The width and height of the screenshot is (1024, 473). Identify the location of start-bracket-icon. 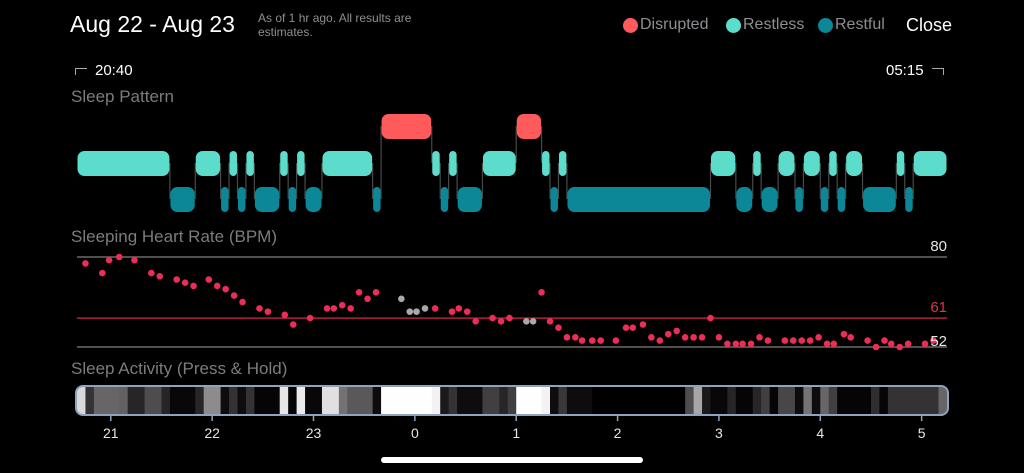
(81, 71).